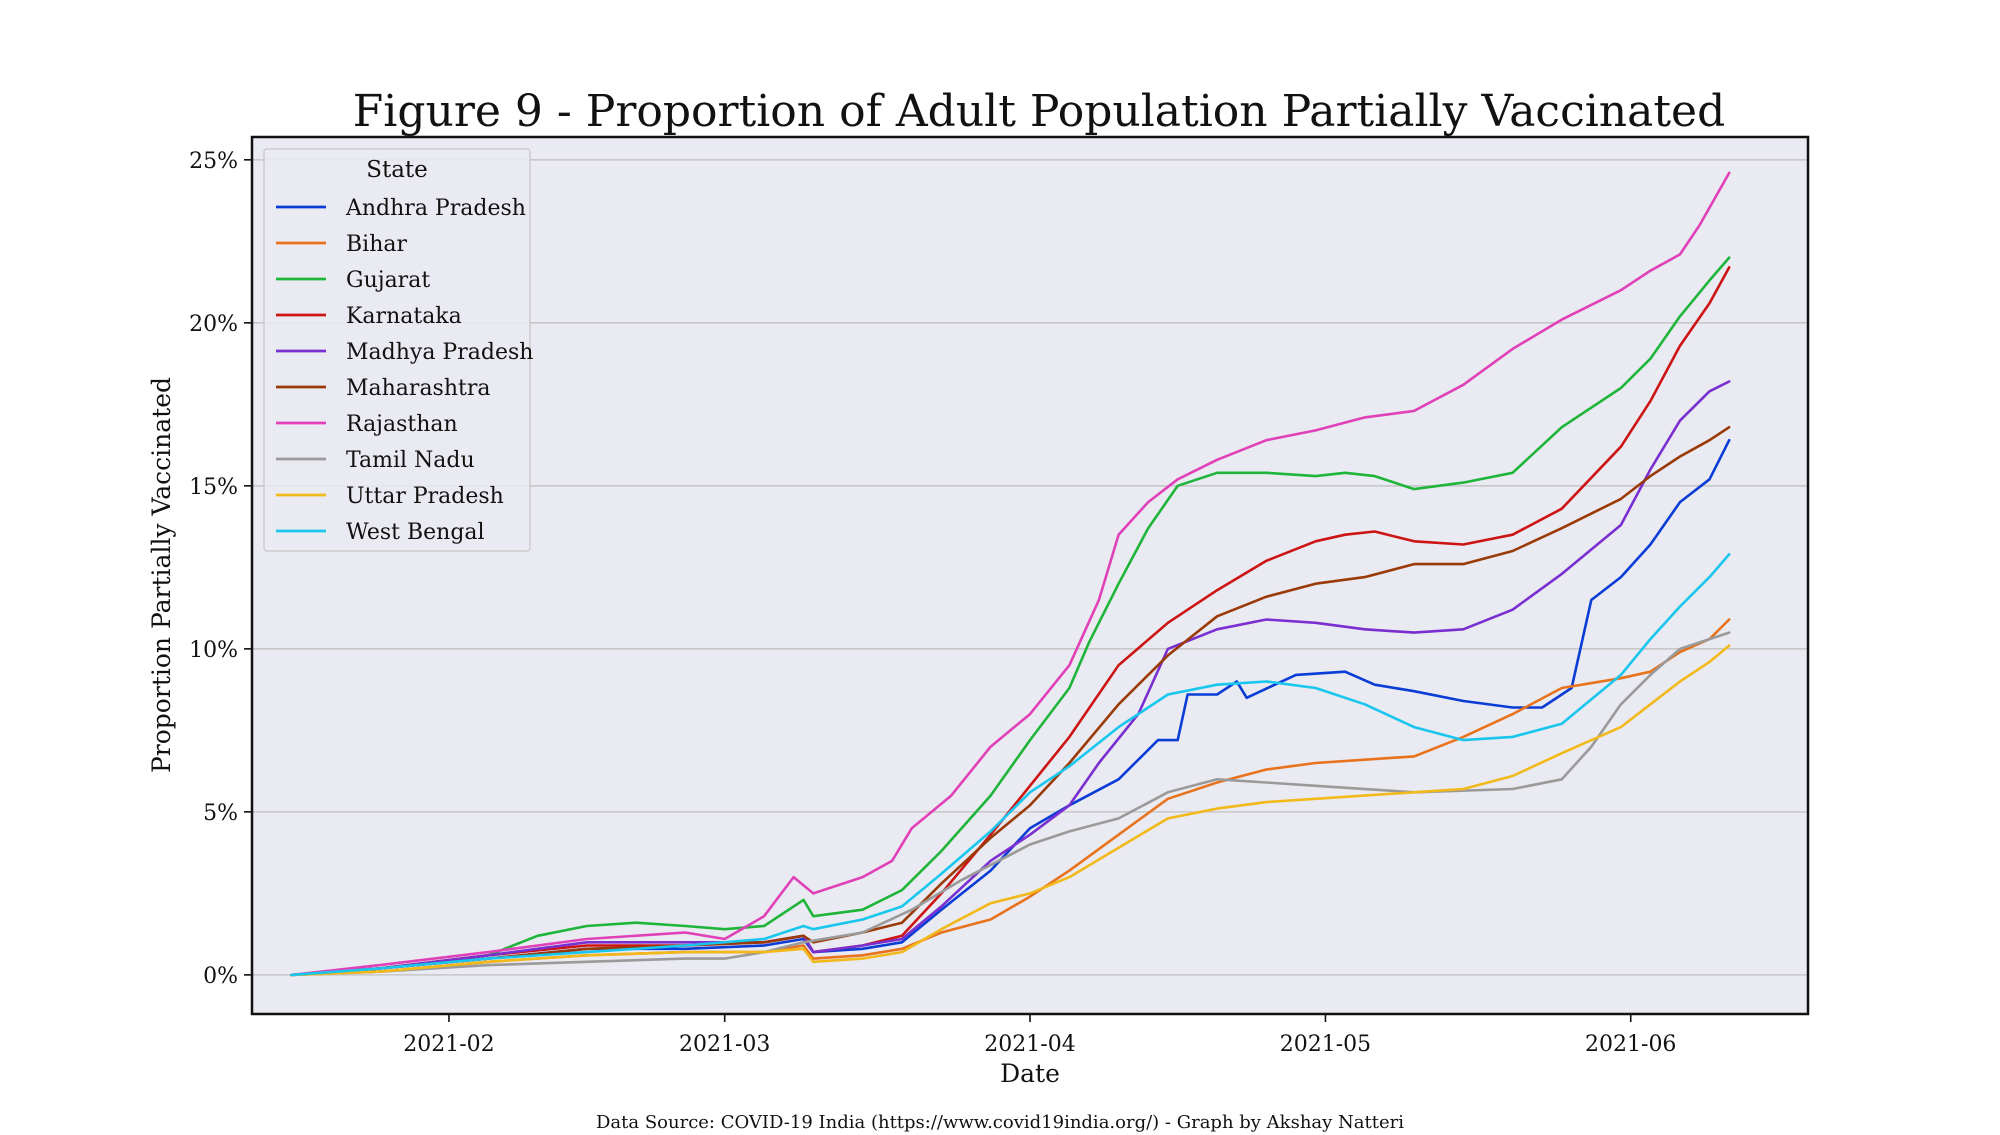 This screenshot has width=2000, height=1135. I want to click on y-tick-label: 5%, so click(220, 813).